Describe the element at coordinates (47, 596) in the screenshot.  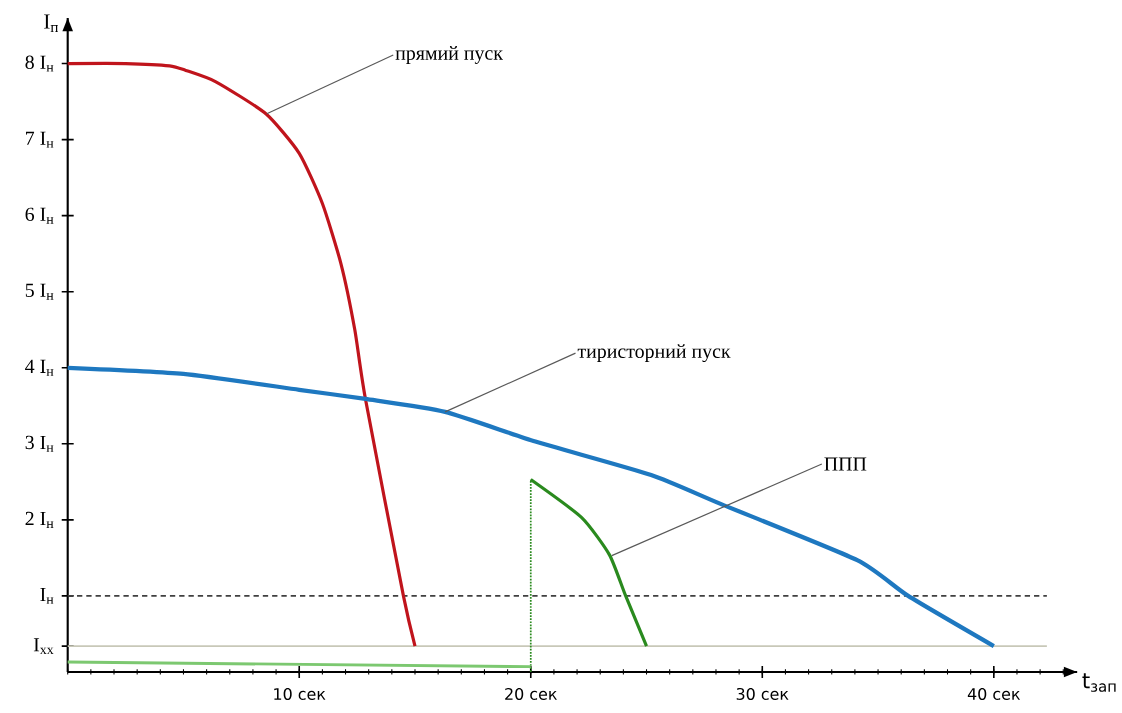
I see `y-tick-label: I$_{н}$` at that location.